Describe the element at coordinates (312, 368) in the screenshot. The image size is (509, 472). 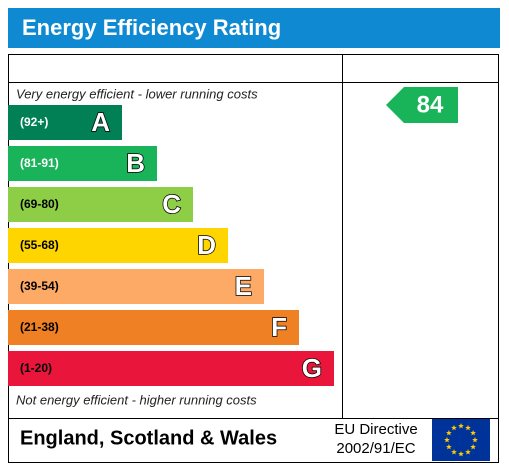
I see `band-letter: G` at that location.